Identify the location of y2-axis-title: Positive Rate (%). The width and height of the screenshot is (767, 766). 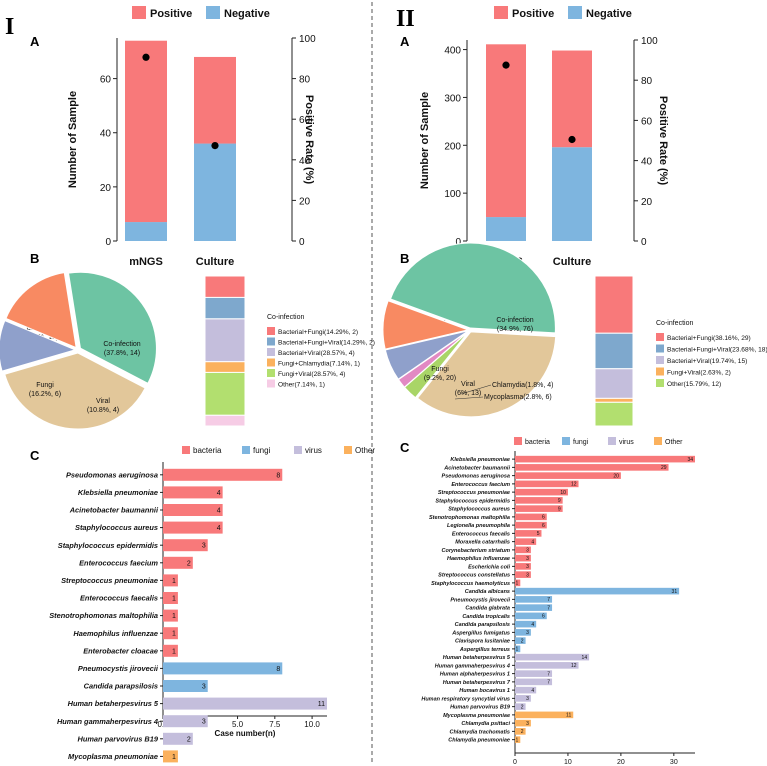
(309, 140).